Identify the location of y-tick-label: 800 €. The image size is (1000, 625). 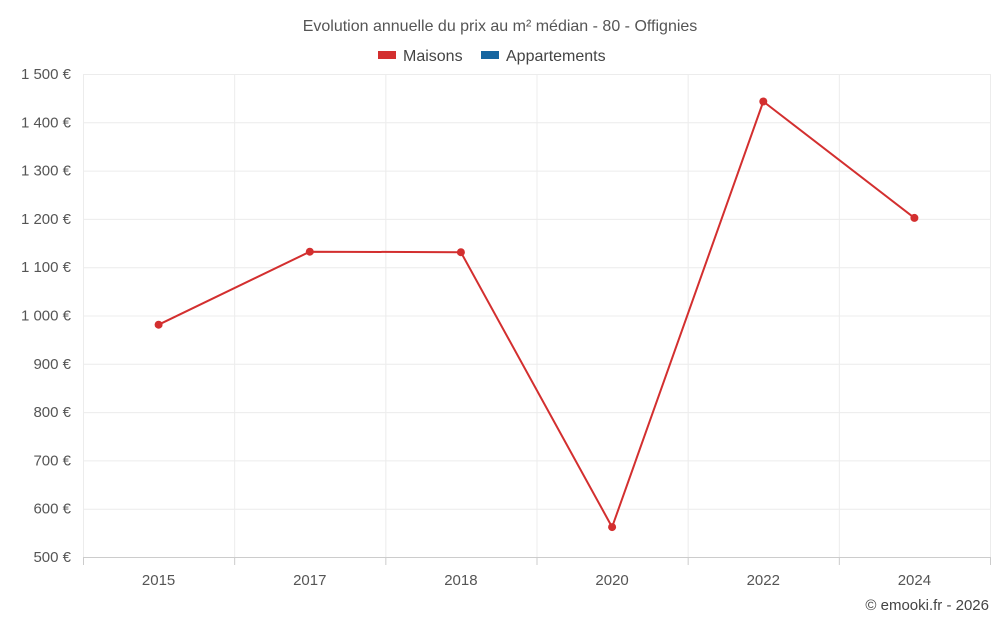
(52, 412).